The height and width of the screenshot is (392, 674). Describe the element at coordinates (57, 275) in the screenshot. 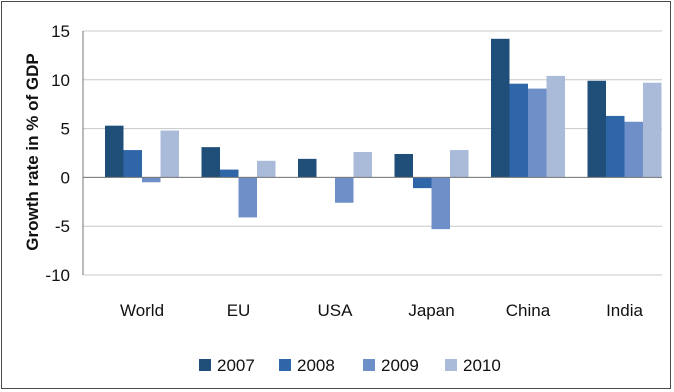

I see `y-tick-label: -10` at that location.